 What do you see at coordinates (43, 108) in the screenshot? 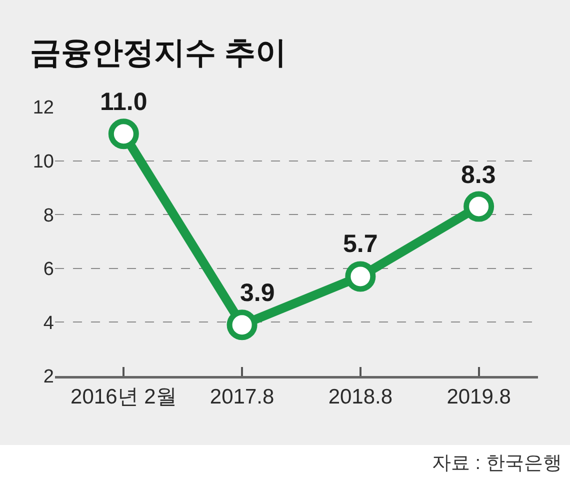
I see `y-tick-label: 12` at bounding box center [43, 108].